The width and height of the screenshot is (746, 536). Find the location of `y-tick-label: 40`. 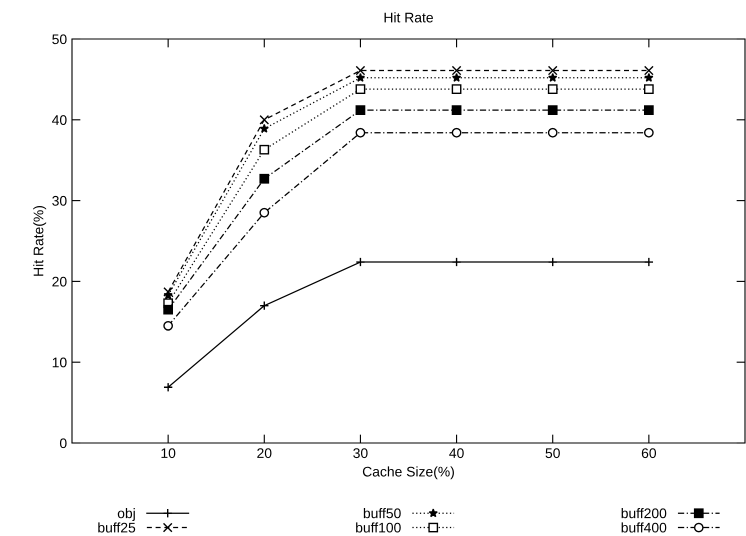

y-tick-label: 40 is located at coordinates (59, 120).